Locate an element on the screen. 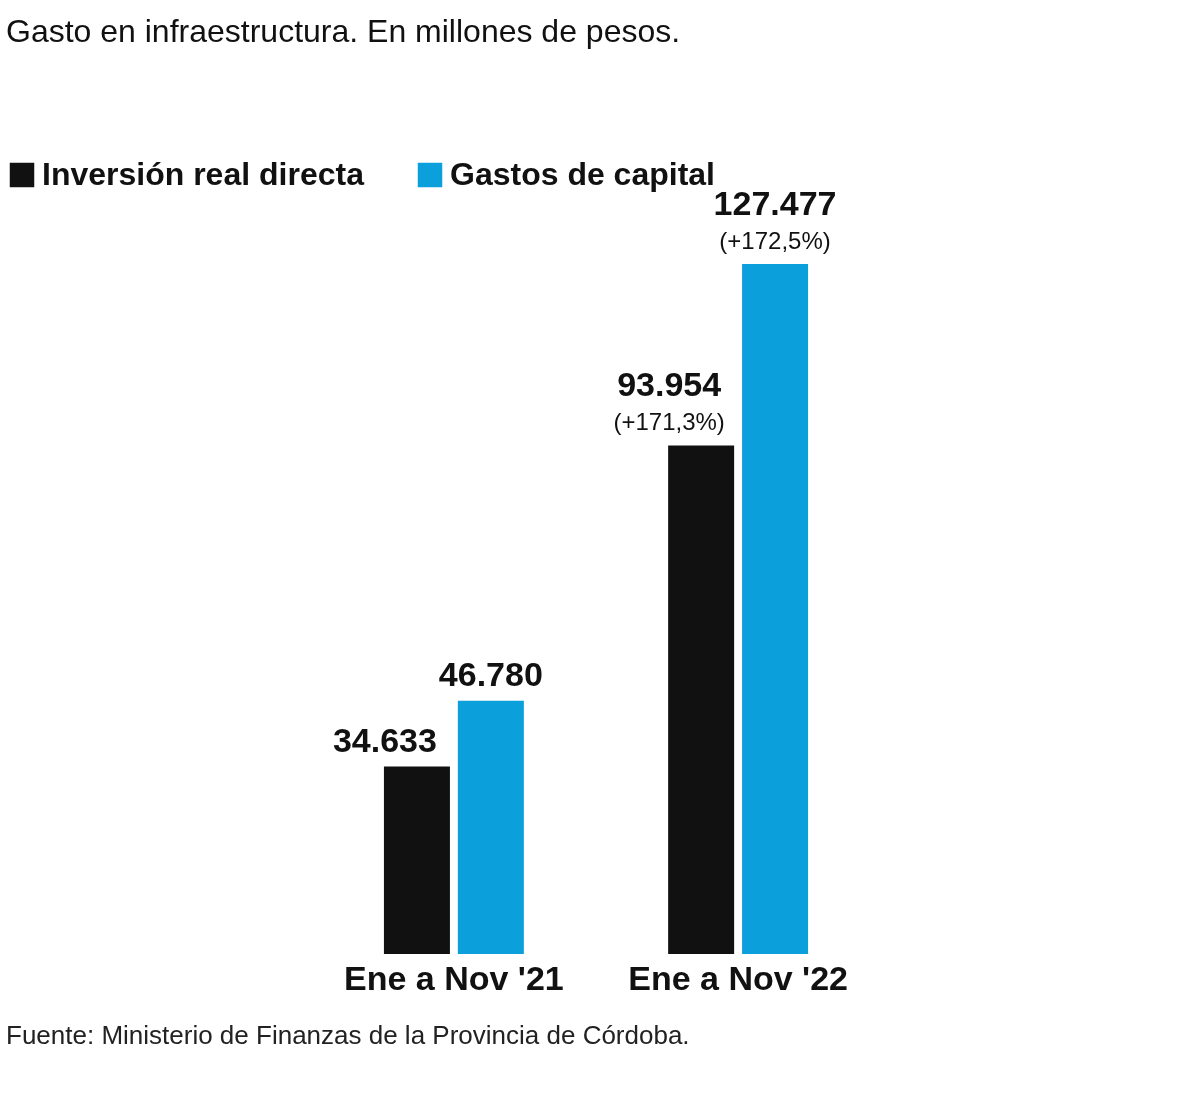  data-label: 34.633 is located at coordinates (384, 739).